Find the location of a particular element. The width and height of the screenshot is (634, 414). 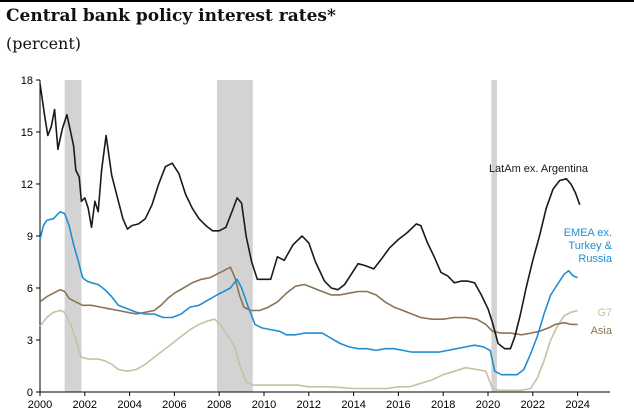

series-label-line: LatAm ex. Argentina is located at coordinates (539, 169).